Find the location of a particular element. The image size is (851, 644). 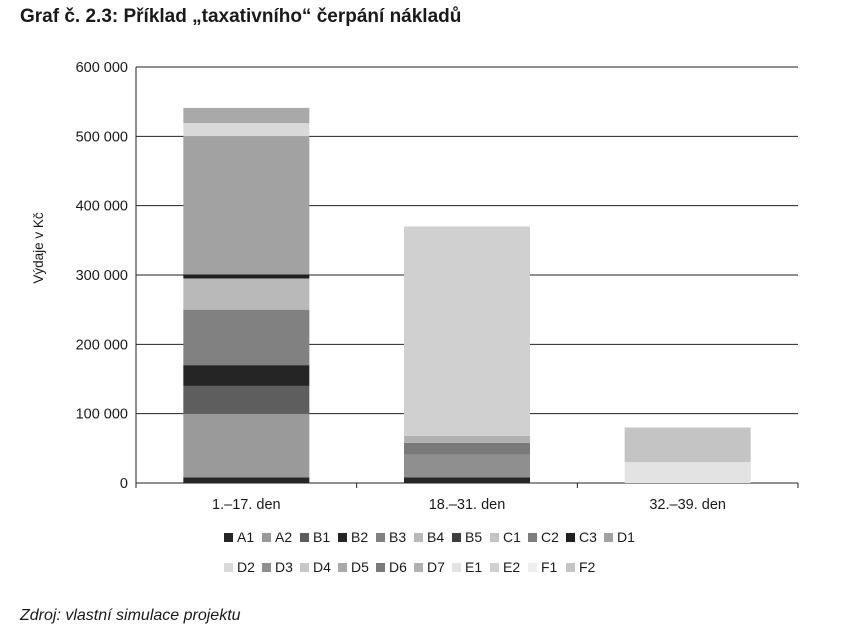

legend-label: A2 is located at coordinates (283, 537).